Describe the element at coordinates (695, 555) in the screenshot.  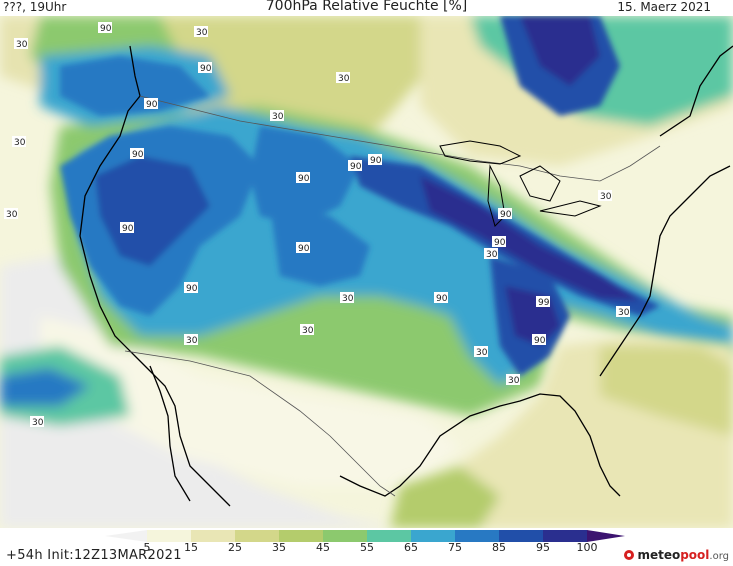
I see `logo-text-pool: pool` at that location.